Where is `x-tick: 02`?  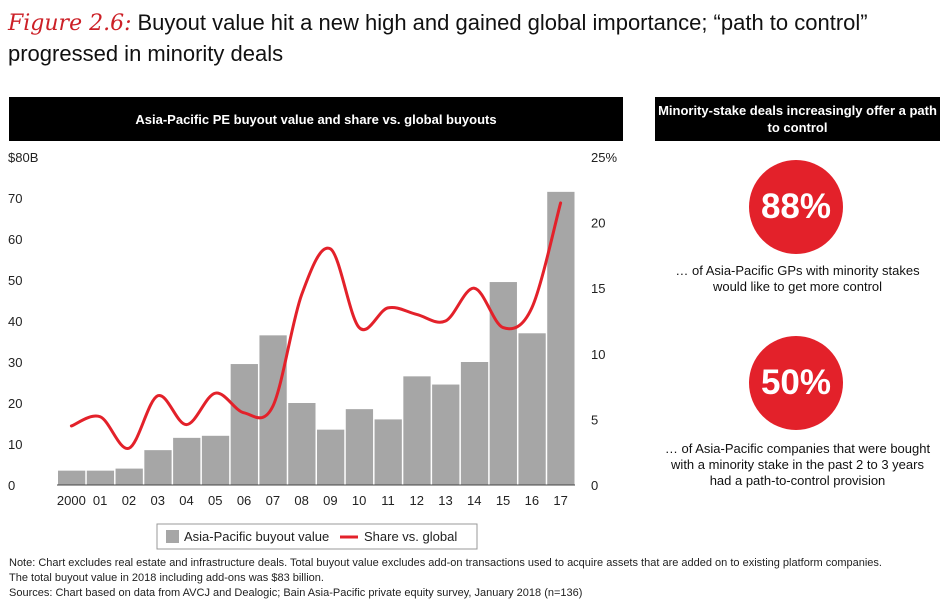
x-tick: 02 is located at coordinates (129, 500).